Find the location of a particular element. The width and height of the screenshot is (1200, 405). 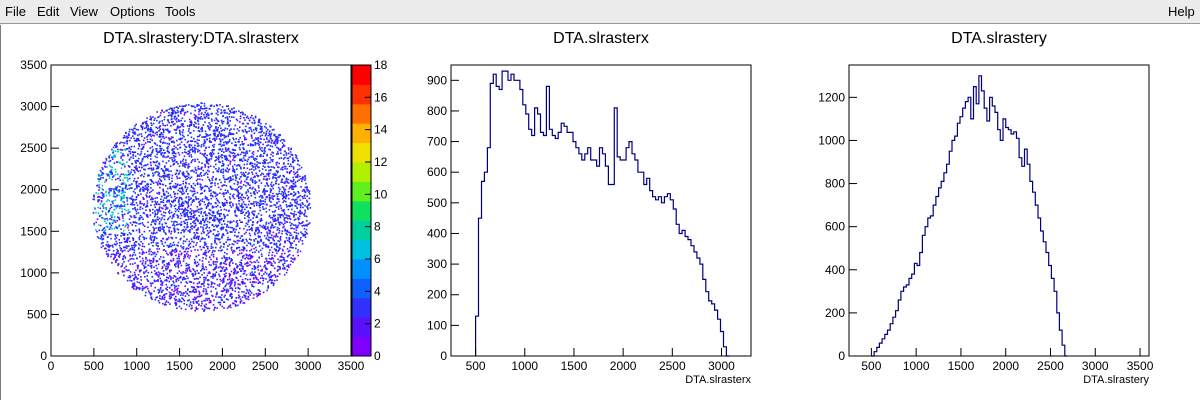

menu-options: Options is located at coordinates (132, 11).